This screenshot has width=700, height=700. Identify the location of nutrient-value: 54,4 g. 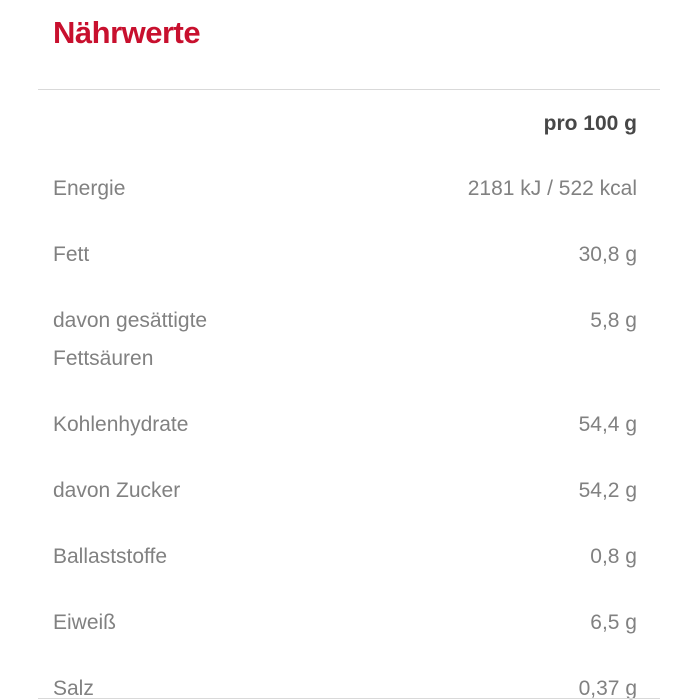
(607, 424).